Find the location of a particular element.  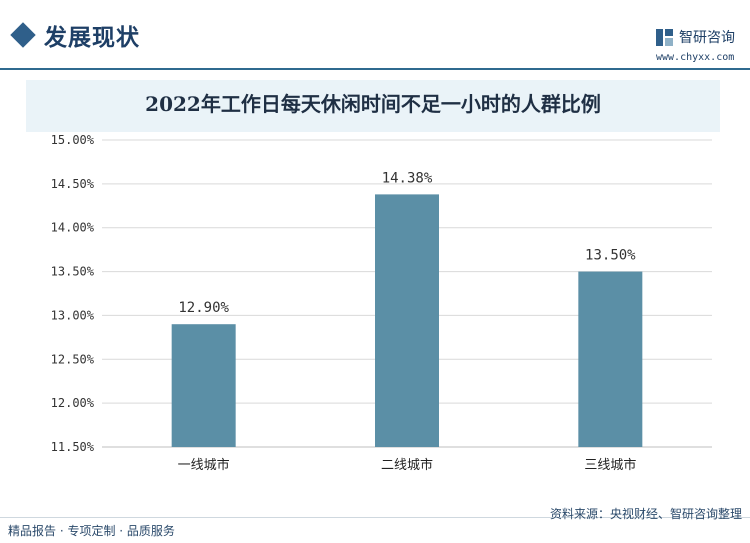

section-title: 发展现状 is located at coordinates (92, 38).